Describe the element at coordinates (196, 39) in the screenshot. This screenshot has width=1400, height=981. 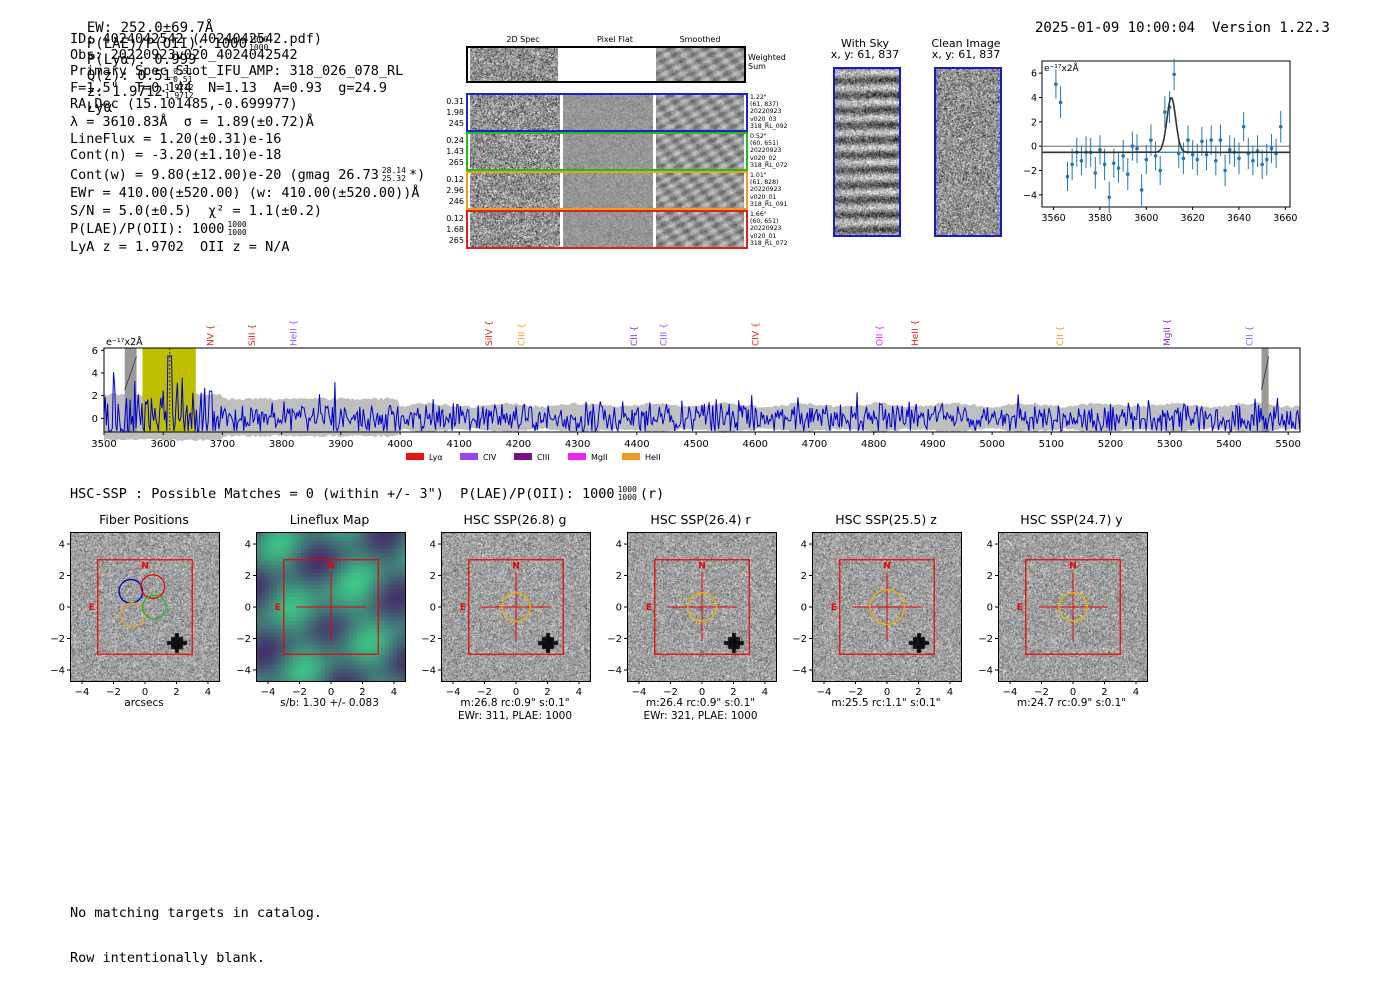
I see `info-id: ID: 4024042542 (4024042542.pdf)` at that location.